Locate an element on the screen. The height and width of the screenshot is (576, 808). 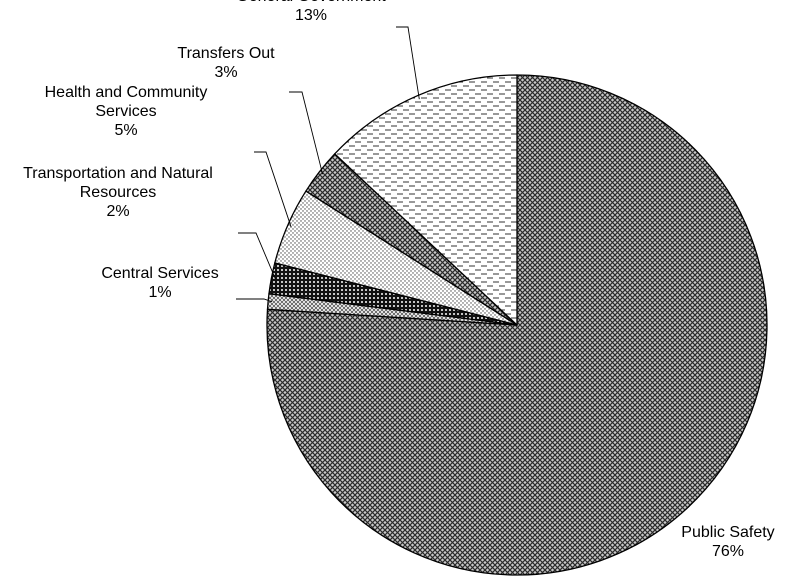
slice-label-transportation-and-natural-resources: Transportation and Natural Resources 2% is located at coordinates (118, 192).